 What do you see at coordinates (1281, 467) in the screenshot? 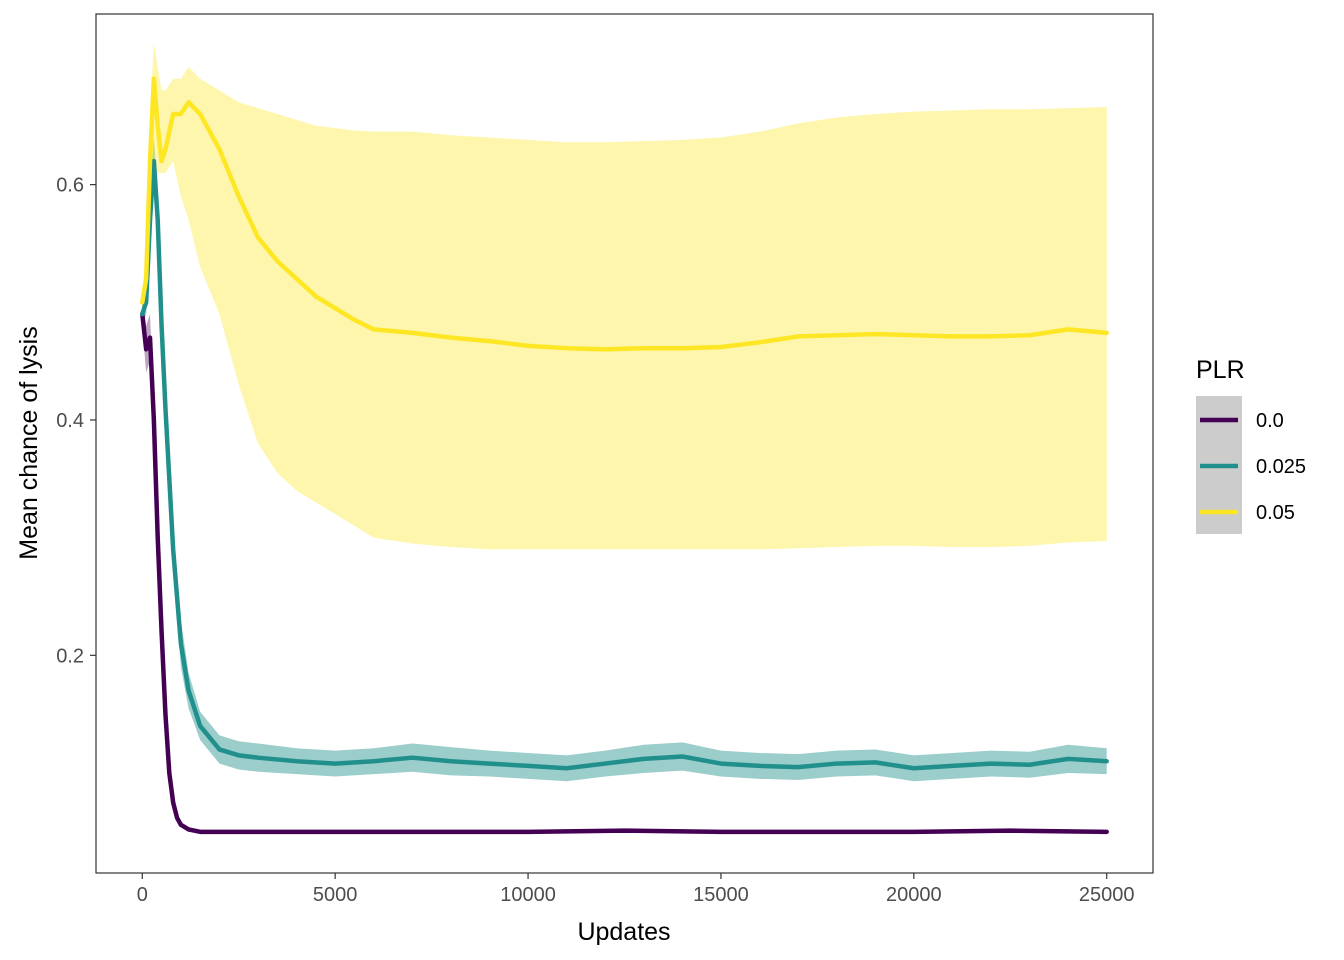
I see `legend-label: 0.025` at bounding box center [1281, 467].